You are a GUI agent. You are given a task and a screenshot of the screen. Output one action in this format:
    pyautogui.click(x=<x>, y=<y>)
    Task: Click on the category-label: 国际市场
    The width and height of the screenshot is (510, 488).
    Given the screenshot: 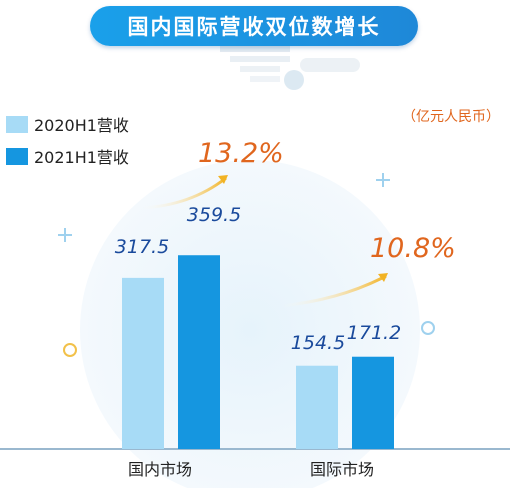 What is the action you would take?
    pyautogui.click(x=341, y=469)
    